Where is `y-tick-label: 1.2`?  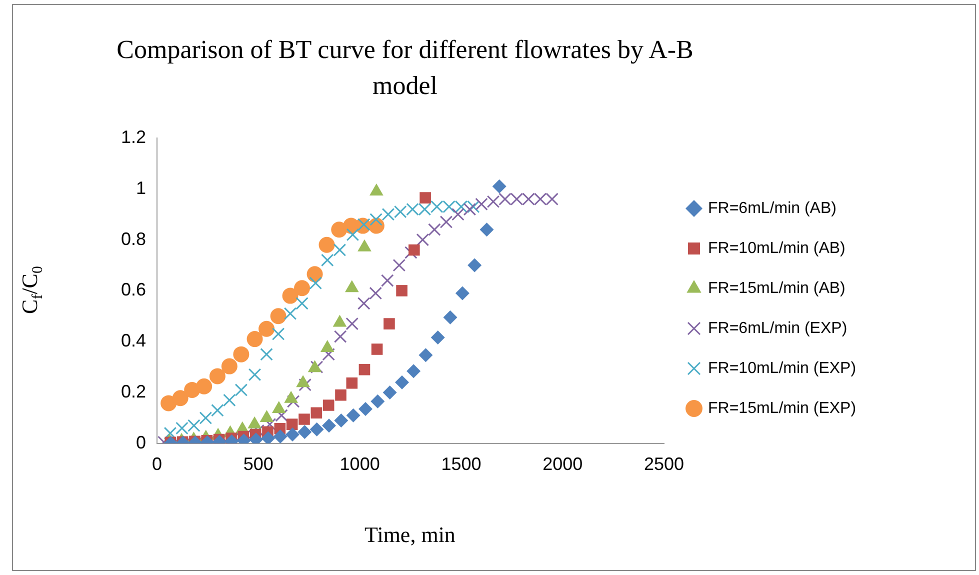
y-tick-label: 1.2 is located at coordinates (133, 136).